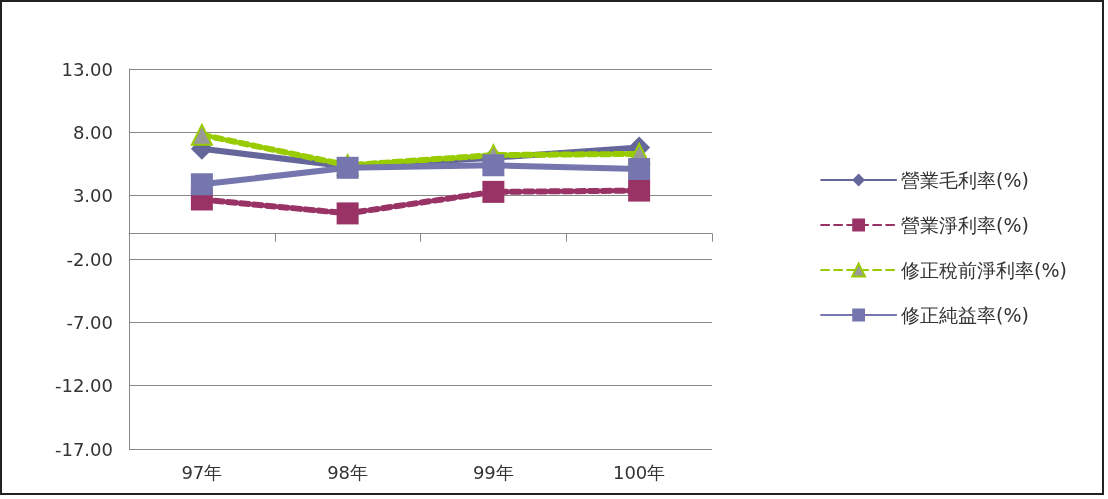 The image size is (1108, 499). What do you see at coordinates (639, 472) in the screenshot?
I see `x-tick-label: 100年` at bounding box center [639, 472].